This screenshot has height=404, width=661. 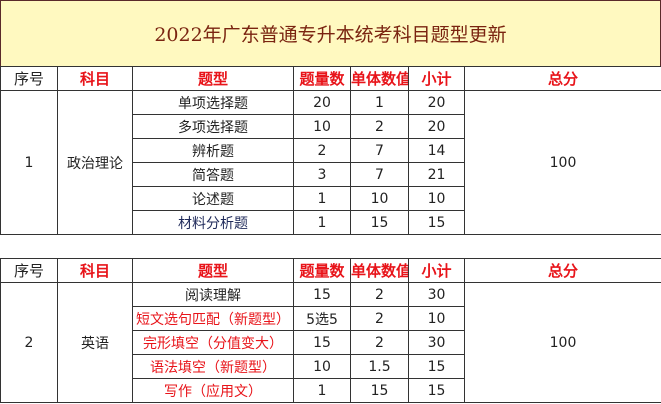 I want to click on question-type-cell: 论述题, so click(x=213, y=198).